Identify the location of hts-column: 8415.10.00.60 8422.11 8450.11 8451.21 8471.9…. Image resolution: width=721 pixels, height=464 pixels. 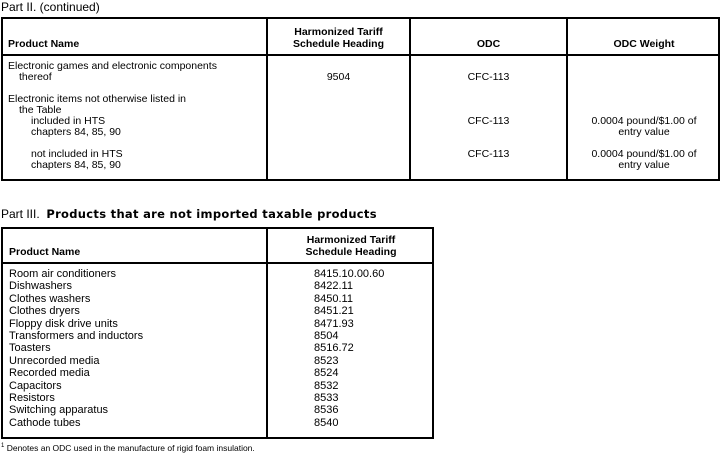
(349, 348).